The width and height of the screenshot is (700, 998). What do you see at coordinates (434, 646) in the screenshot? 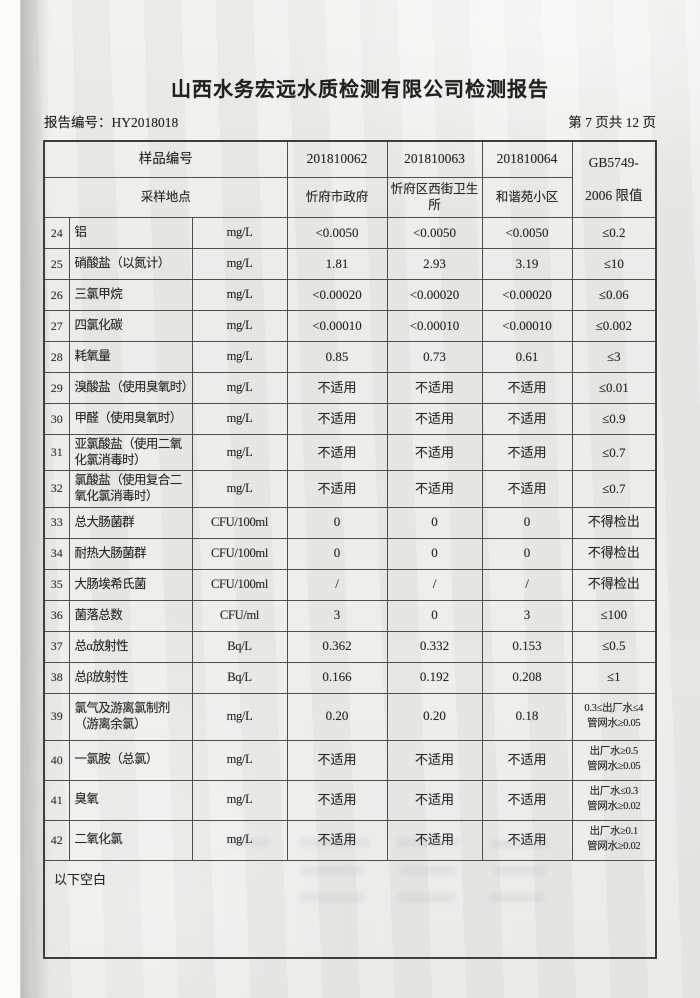
I see `value-sample-2: 0.332` at bounding box center [434, 646].